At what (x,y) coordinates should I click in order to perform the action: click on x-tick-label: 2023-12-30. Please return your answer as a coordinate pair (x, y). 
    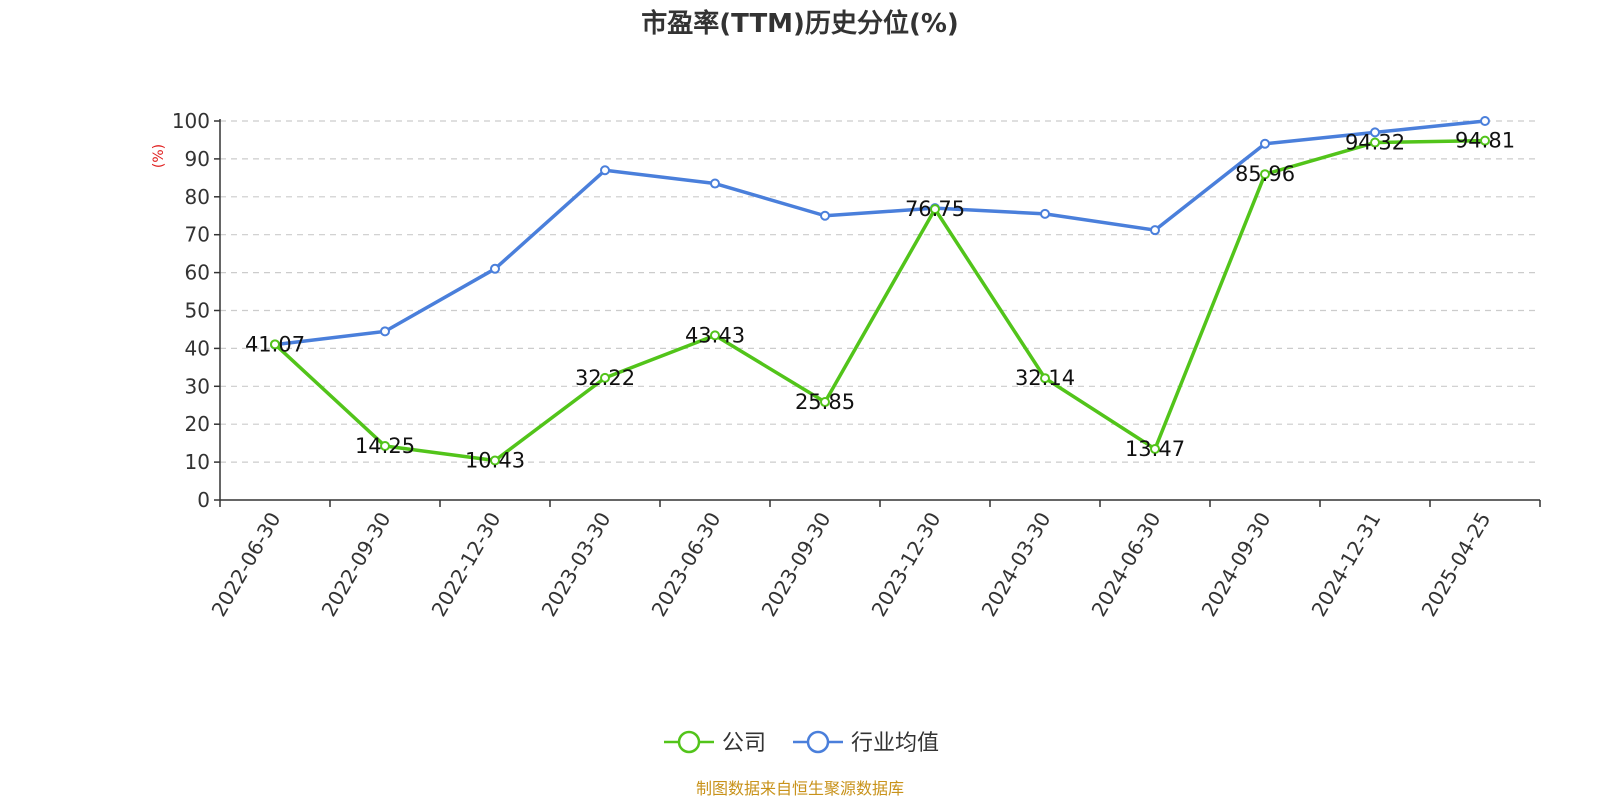
    Looking at the image, I should click on (905, 564).